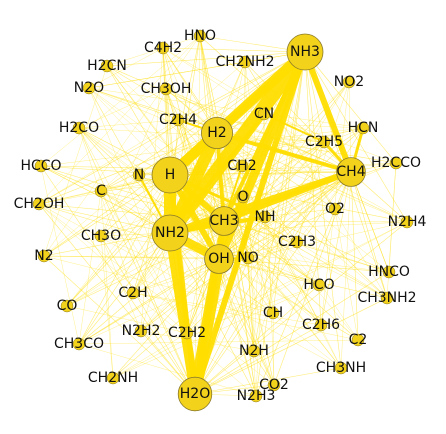  What do you see at coordinates (101, 236) in the screenshot?
I see `node-ch3o` at bounding box center [101, 236].